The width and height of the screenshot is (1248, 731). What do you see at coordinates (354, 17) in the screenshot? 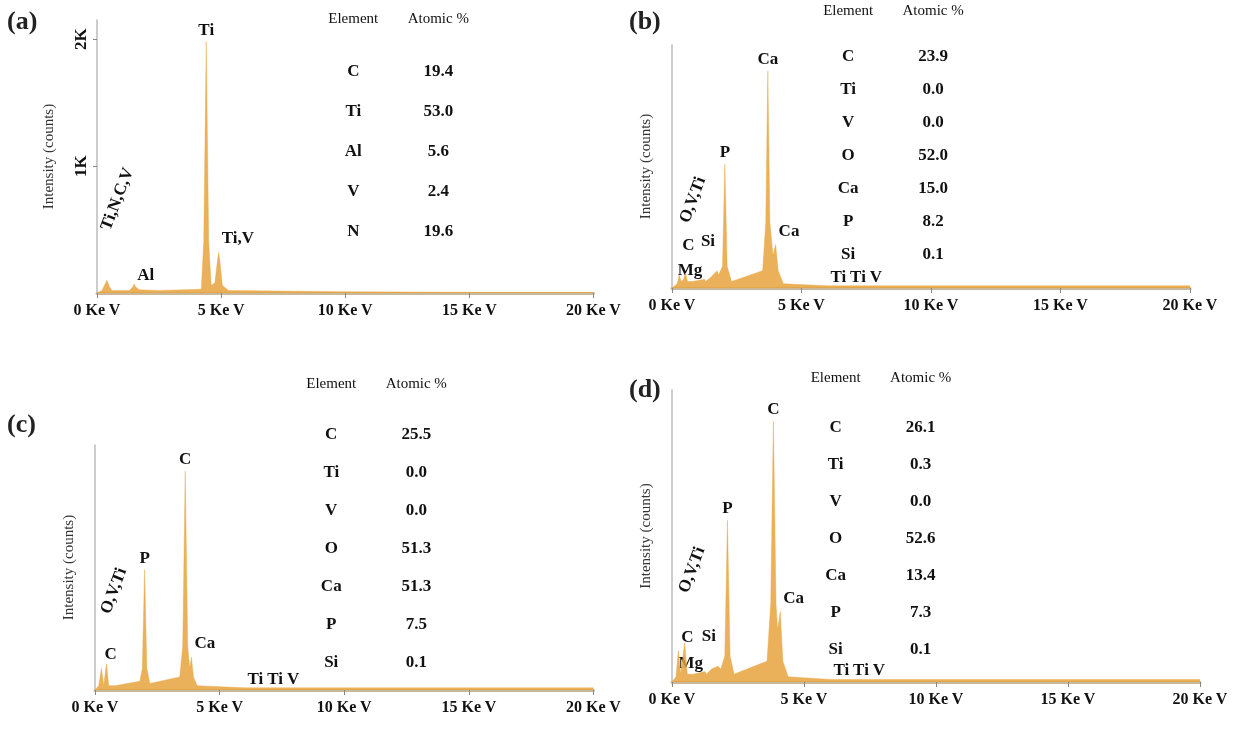
I see `annotation: Element` at bounding box center [354, 17].